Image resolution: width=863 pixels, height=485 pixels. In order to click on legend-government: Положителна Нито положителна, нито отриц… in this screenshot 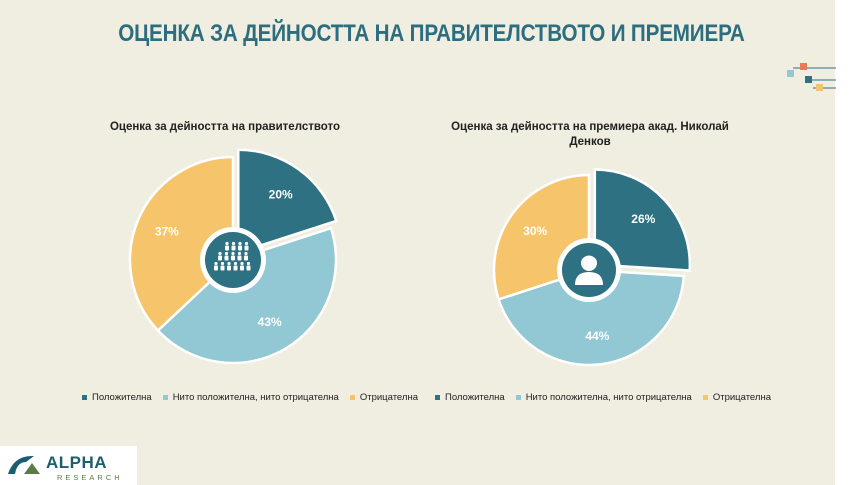, I will do `click(255, 397)`.